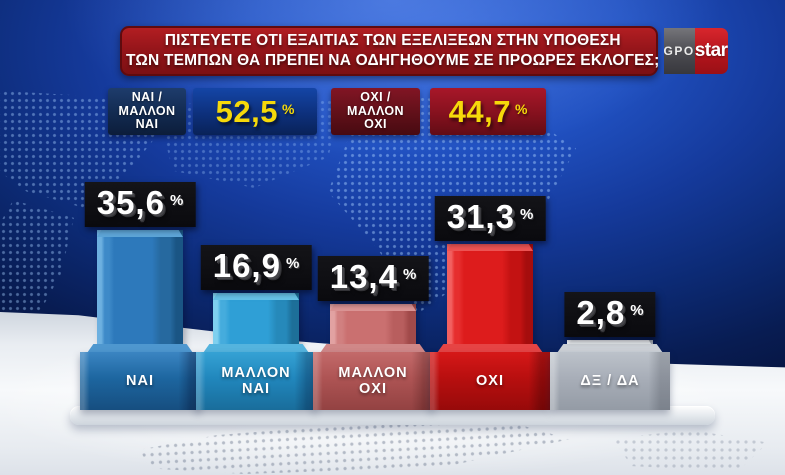 This screenshot has height=475, width=785. I want to click on value-badge: 13,4 %, so click(373, 278).